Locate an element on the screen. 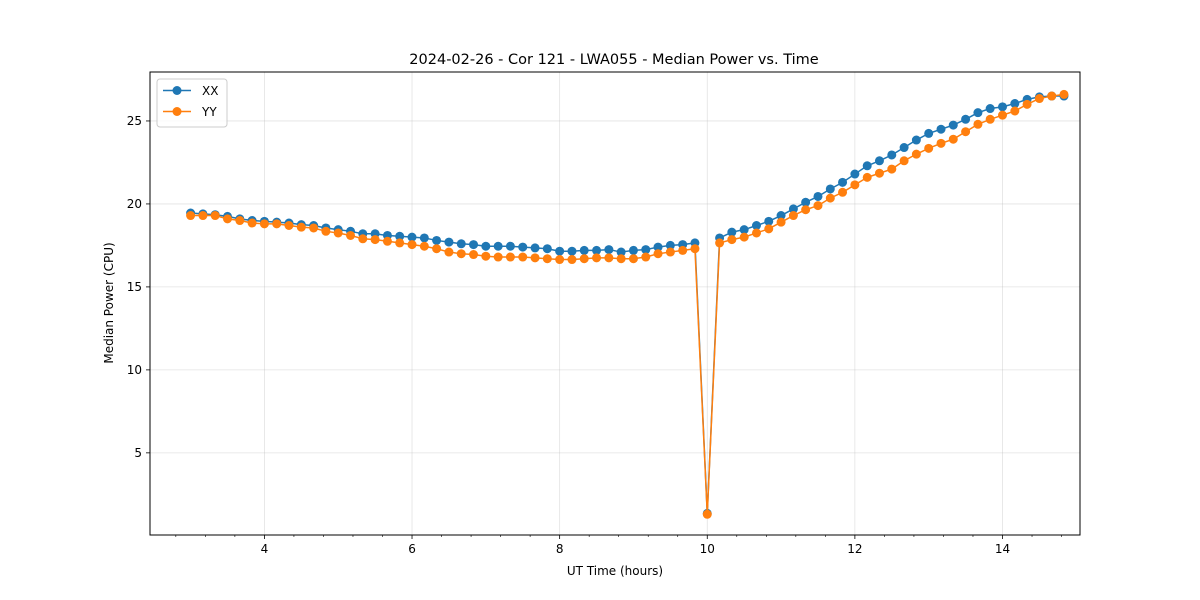 This screenshot has height=600, width=1200. legend-yy-marker is located at coordinates (177, 111).